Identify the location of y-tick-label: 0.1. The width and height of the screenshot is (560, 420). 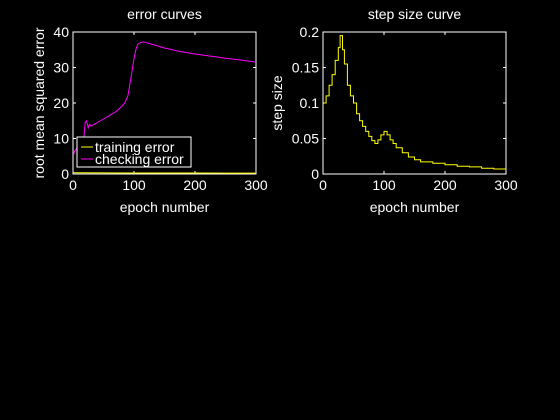
(310, 103).